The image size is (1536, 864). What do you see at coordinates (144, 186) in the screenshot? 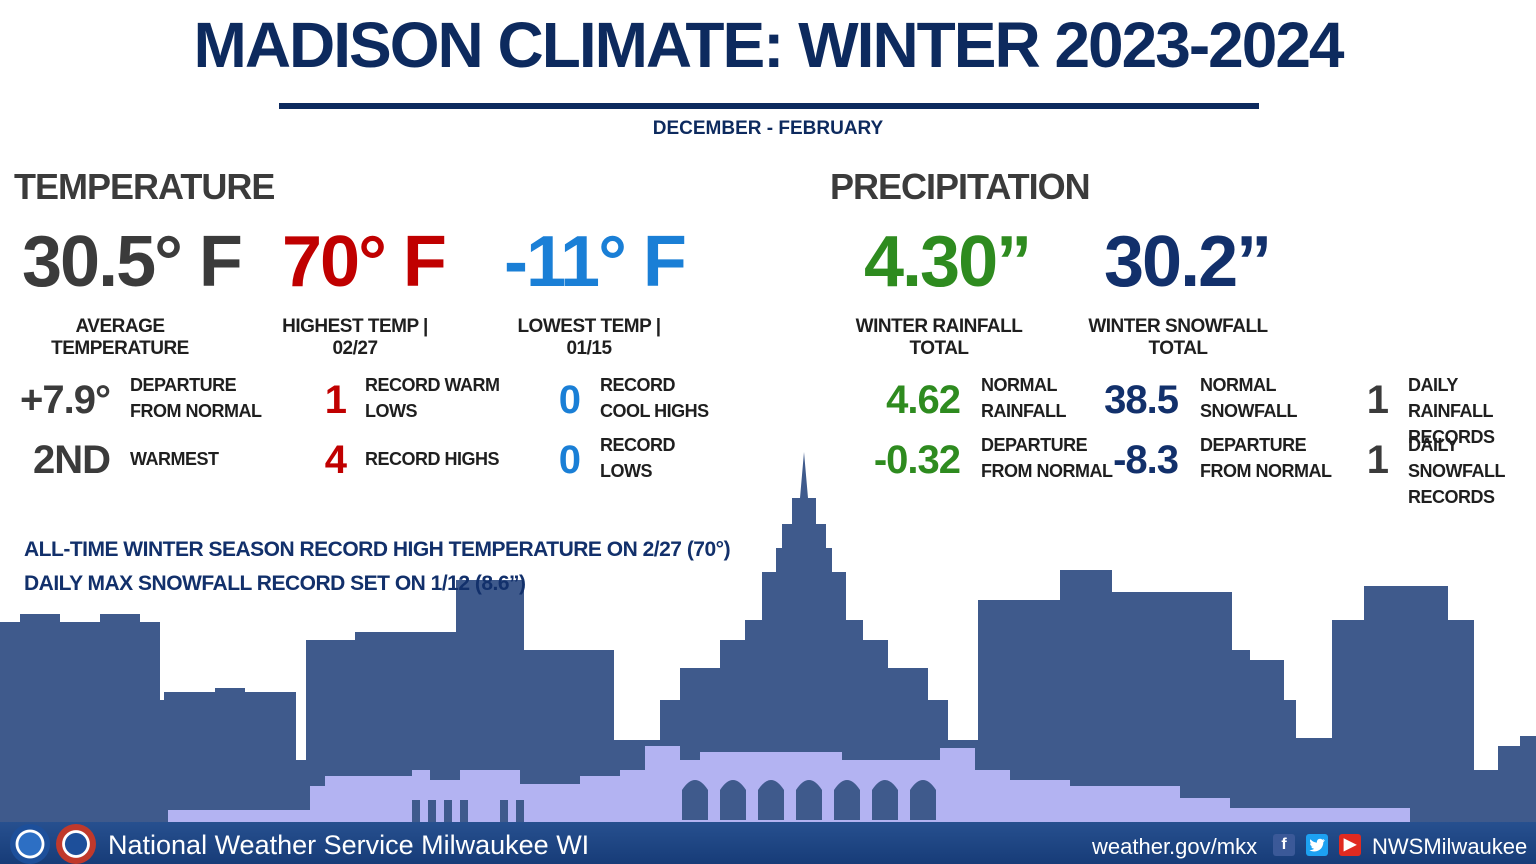
I see `temperature-heading: TEMPERATURE` at bounding box center [144, 186].